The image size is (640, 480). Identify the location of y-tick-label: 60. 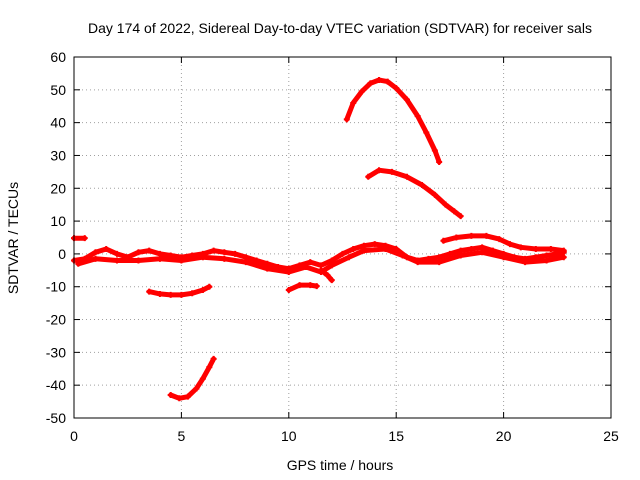
(58, 57).